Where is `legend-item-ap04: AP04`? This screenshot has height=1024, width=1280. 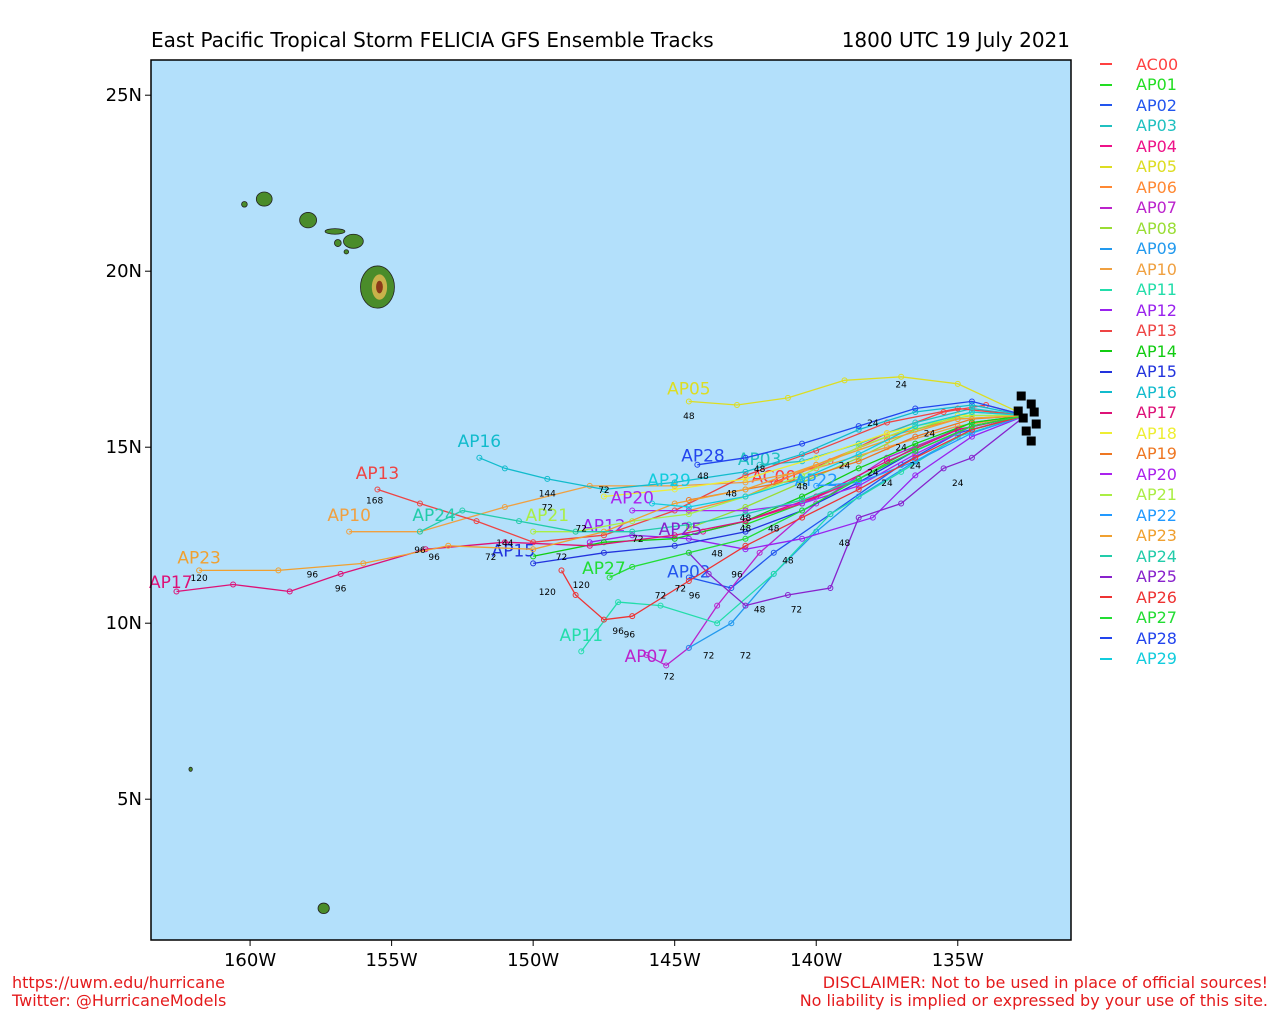 legend-item-ap04: AP04 is located at coordinates (1139, 146).